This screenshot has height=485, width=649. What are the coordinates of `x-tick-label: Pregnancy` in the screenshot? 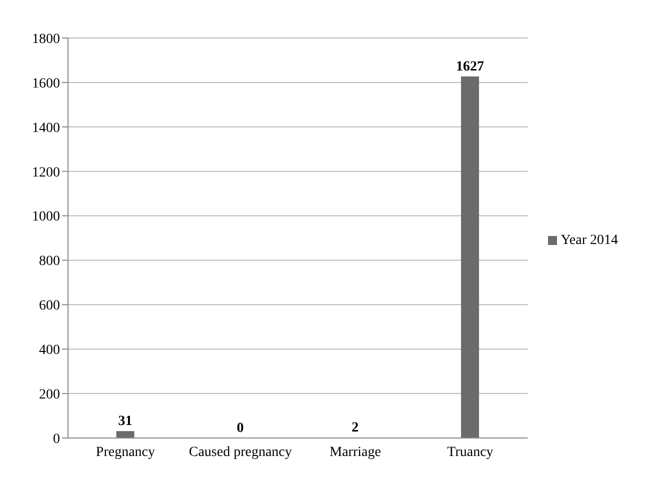 It's located at (126, 452).